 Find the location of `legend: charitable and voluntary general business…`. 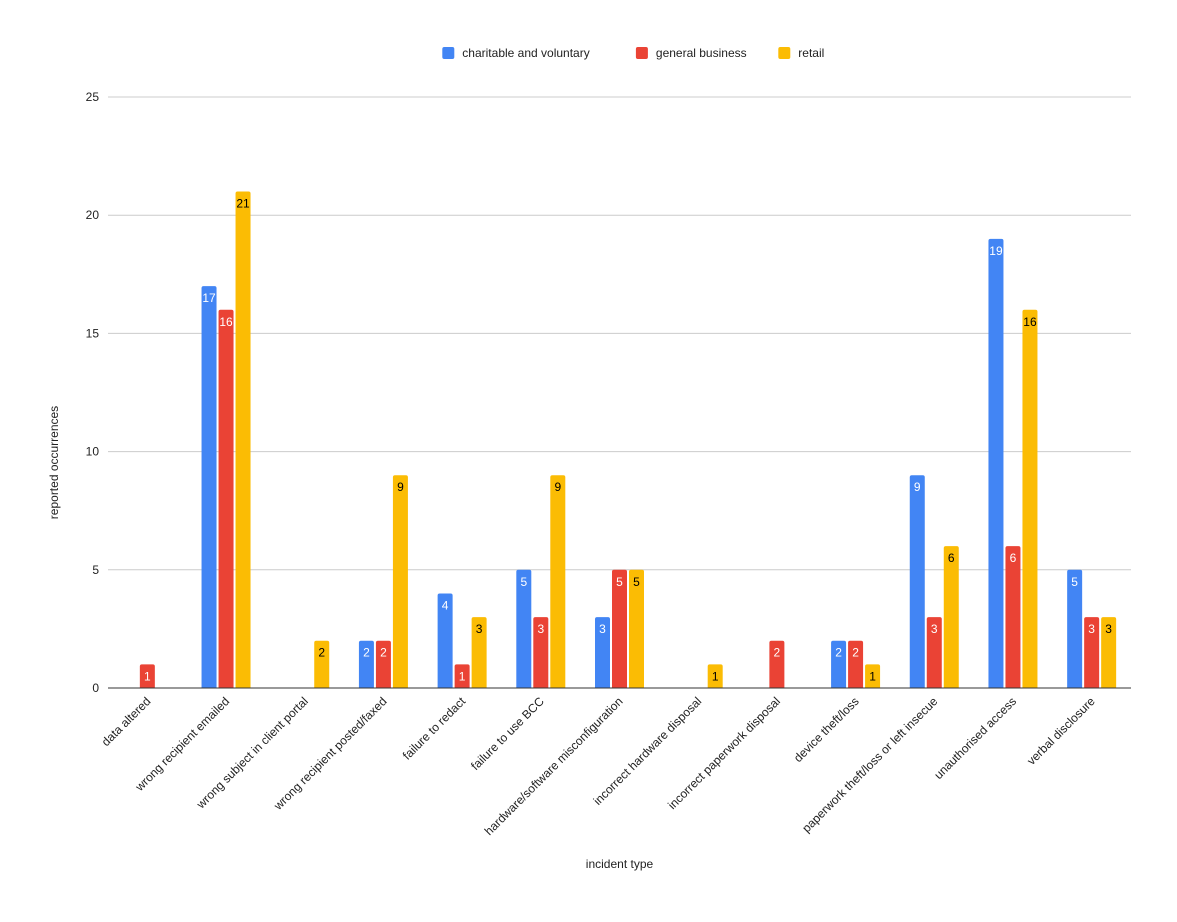

legend: charitable and voluntary general business… is located at coordinates (633, 53).